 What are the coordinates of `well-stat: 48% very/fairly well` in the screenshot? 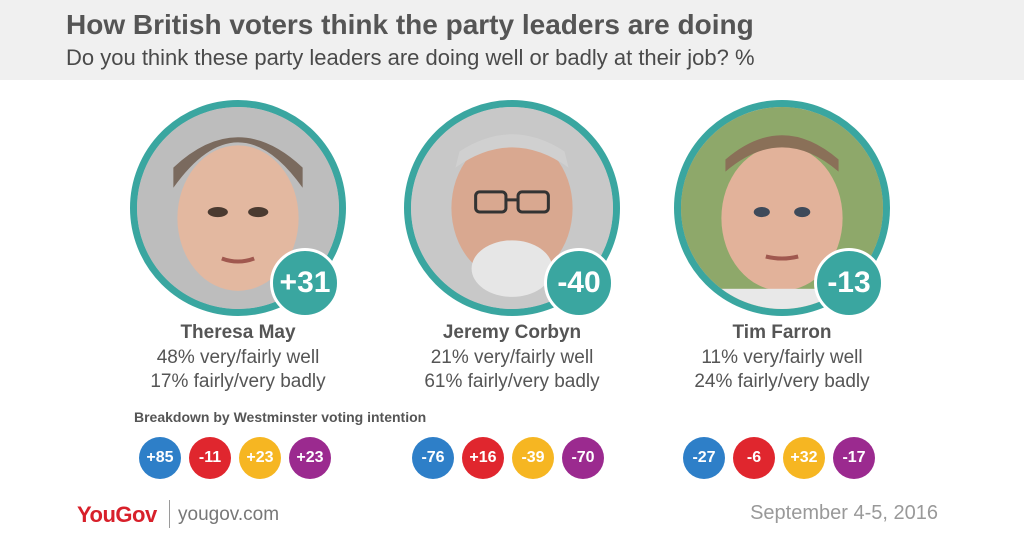 It's located at (238, 357).